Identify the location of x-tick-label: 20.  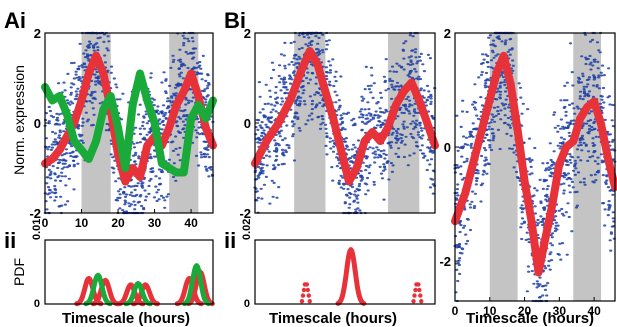
(525, 311).